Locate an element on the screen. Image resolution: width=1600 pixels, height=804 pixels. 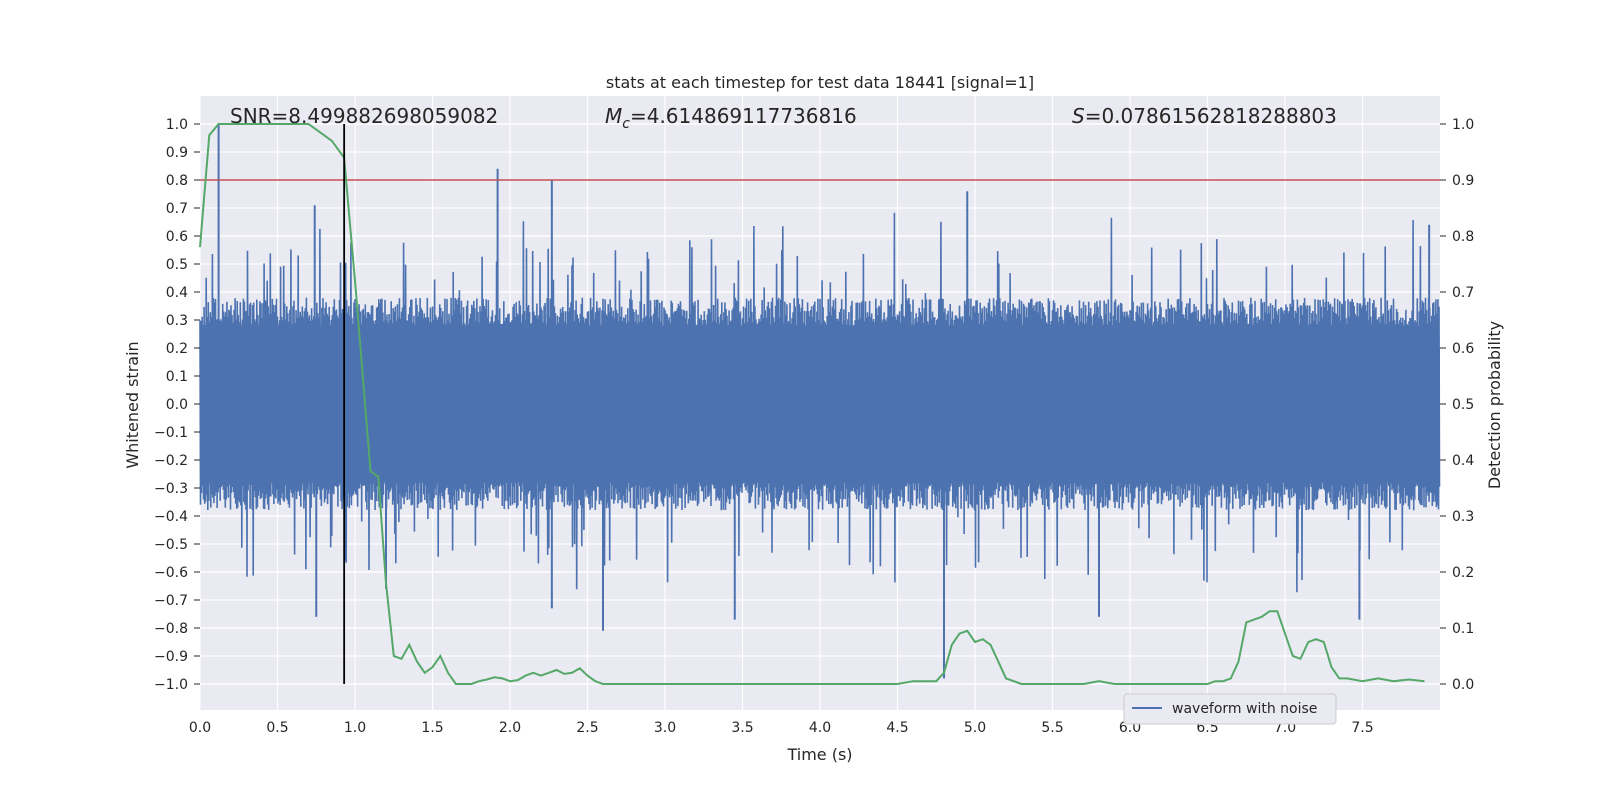
y-tick-label-left: 0.4 is located at coordinates (177, 293).